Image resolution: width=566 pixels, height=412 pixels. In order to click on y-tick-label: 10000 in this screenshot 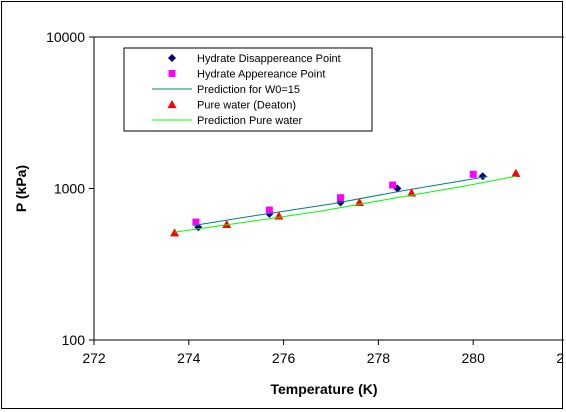, I will do `click(65, 37)`.